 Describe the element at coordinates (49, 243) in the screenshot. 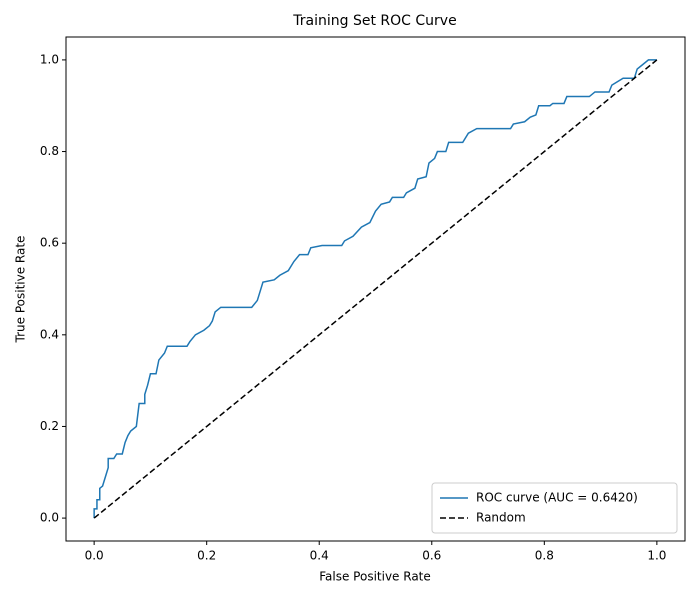

I see `y-tick-label: 0.6` at that location.